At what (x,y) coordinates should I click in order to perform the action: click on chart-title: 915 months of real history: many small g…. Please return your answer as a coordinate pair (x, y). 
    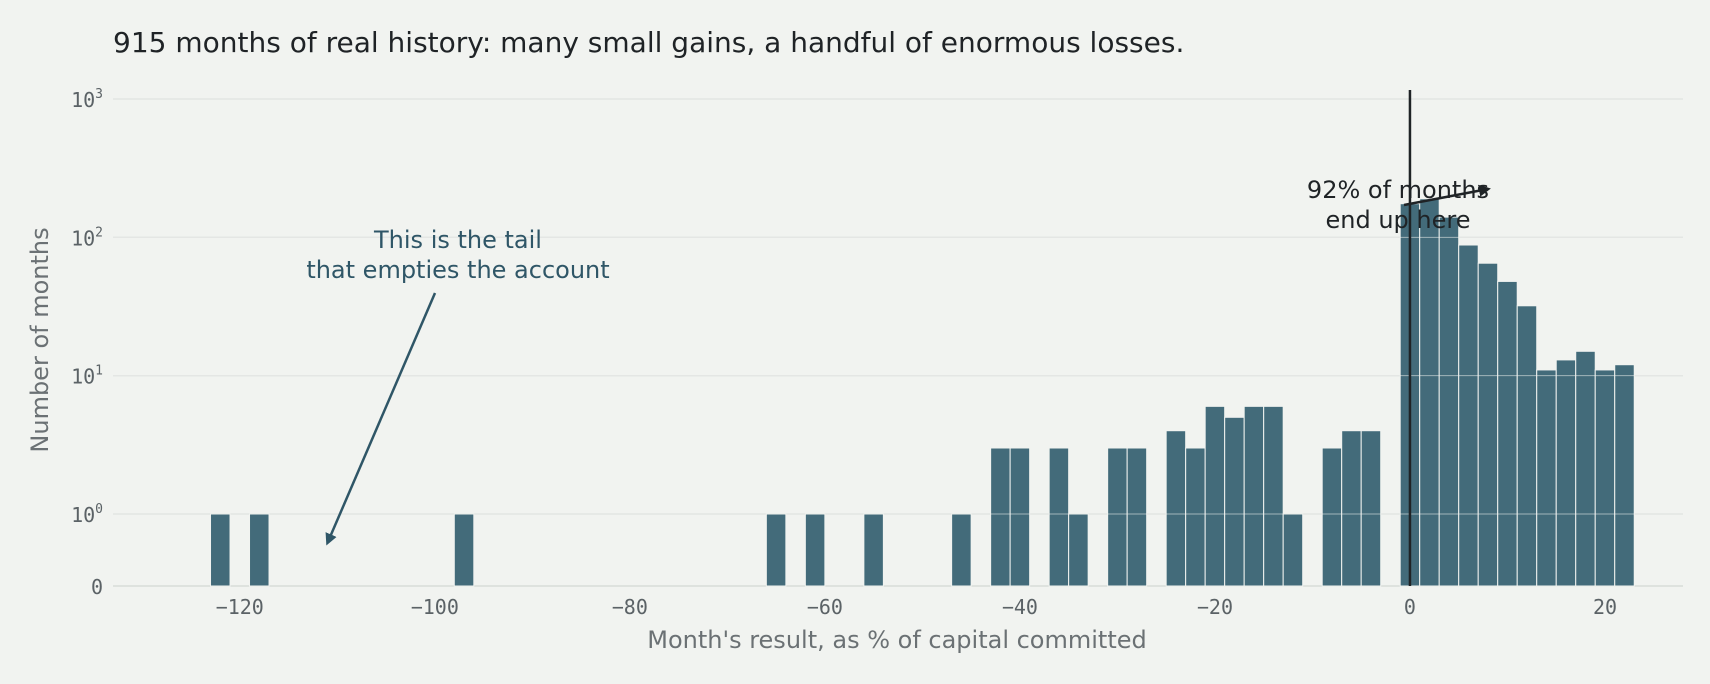
    Looking at the image, I should click on (648, 42).